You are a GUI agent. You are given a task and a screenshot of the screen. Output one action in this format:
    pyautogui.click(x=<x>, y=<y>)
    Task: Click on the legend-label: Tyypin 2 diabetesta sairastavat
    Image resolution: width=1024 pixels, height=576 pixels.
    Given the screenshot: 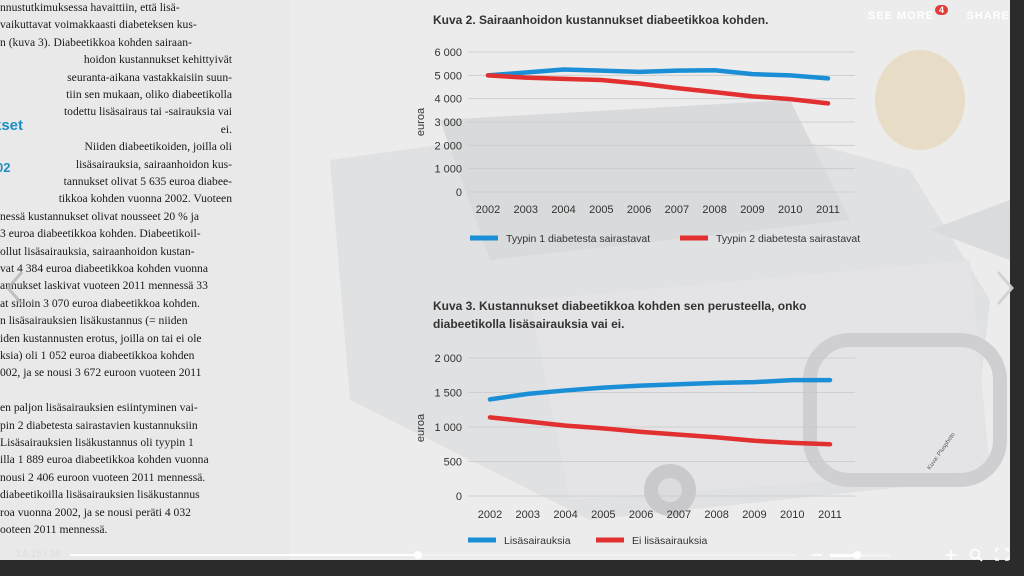 What is the action you would take?
    pyautogui.click(x=788, y=239)
    